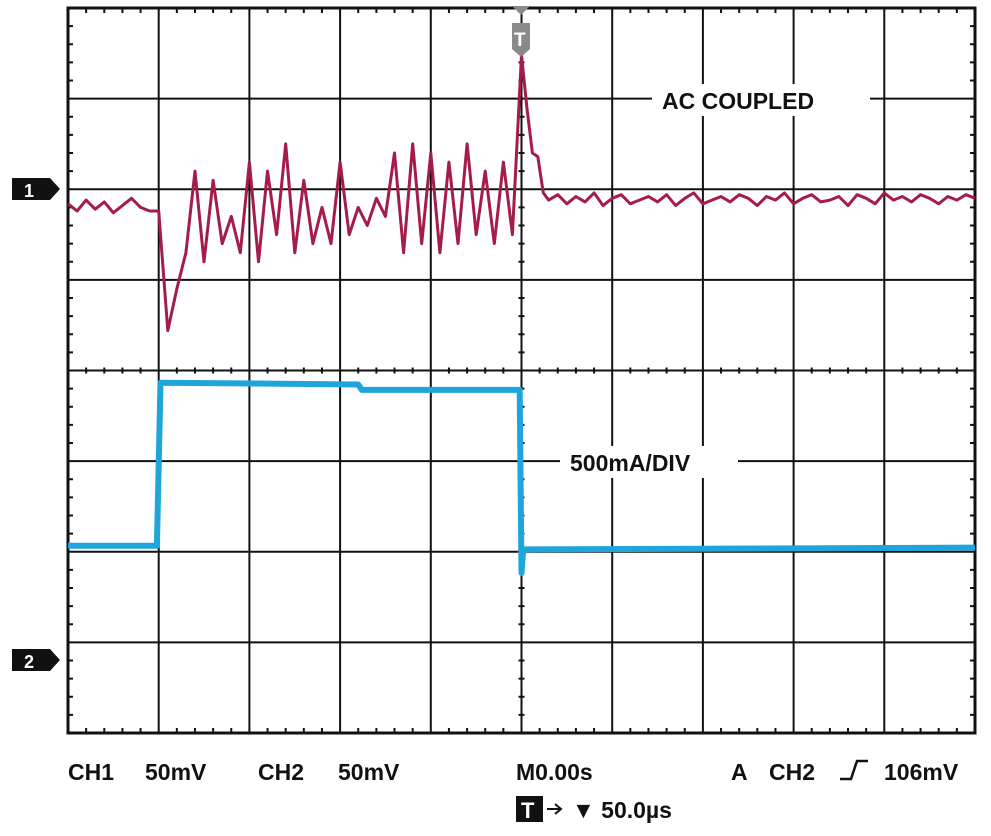 This screenshot has height=836, width=991. What do you see at coordinates (792, 772) in the screenshot?
I see `trigger-source: CH2` at bounding box center [792, 772].